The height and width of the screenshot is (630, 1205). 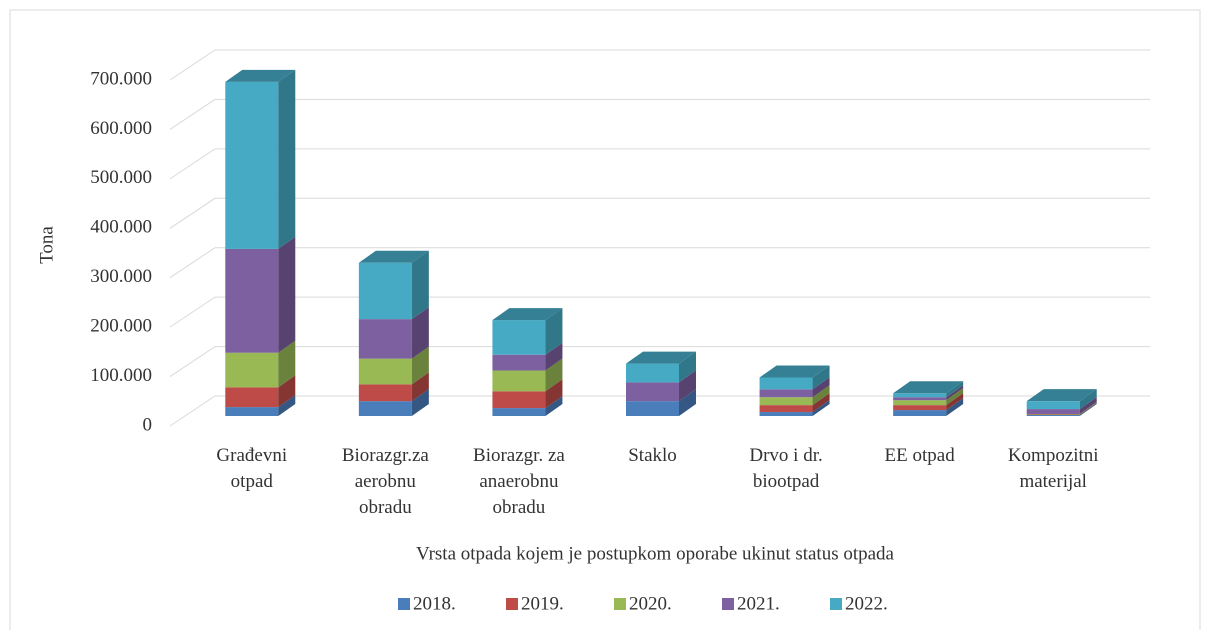 I want to click on x-tick-label: Biorazgr.za aerobnu obradu, so click(x=385, y=481).